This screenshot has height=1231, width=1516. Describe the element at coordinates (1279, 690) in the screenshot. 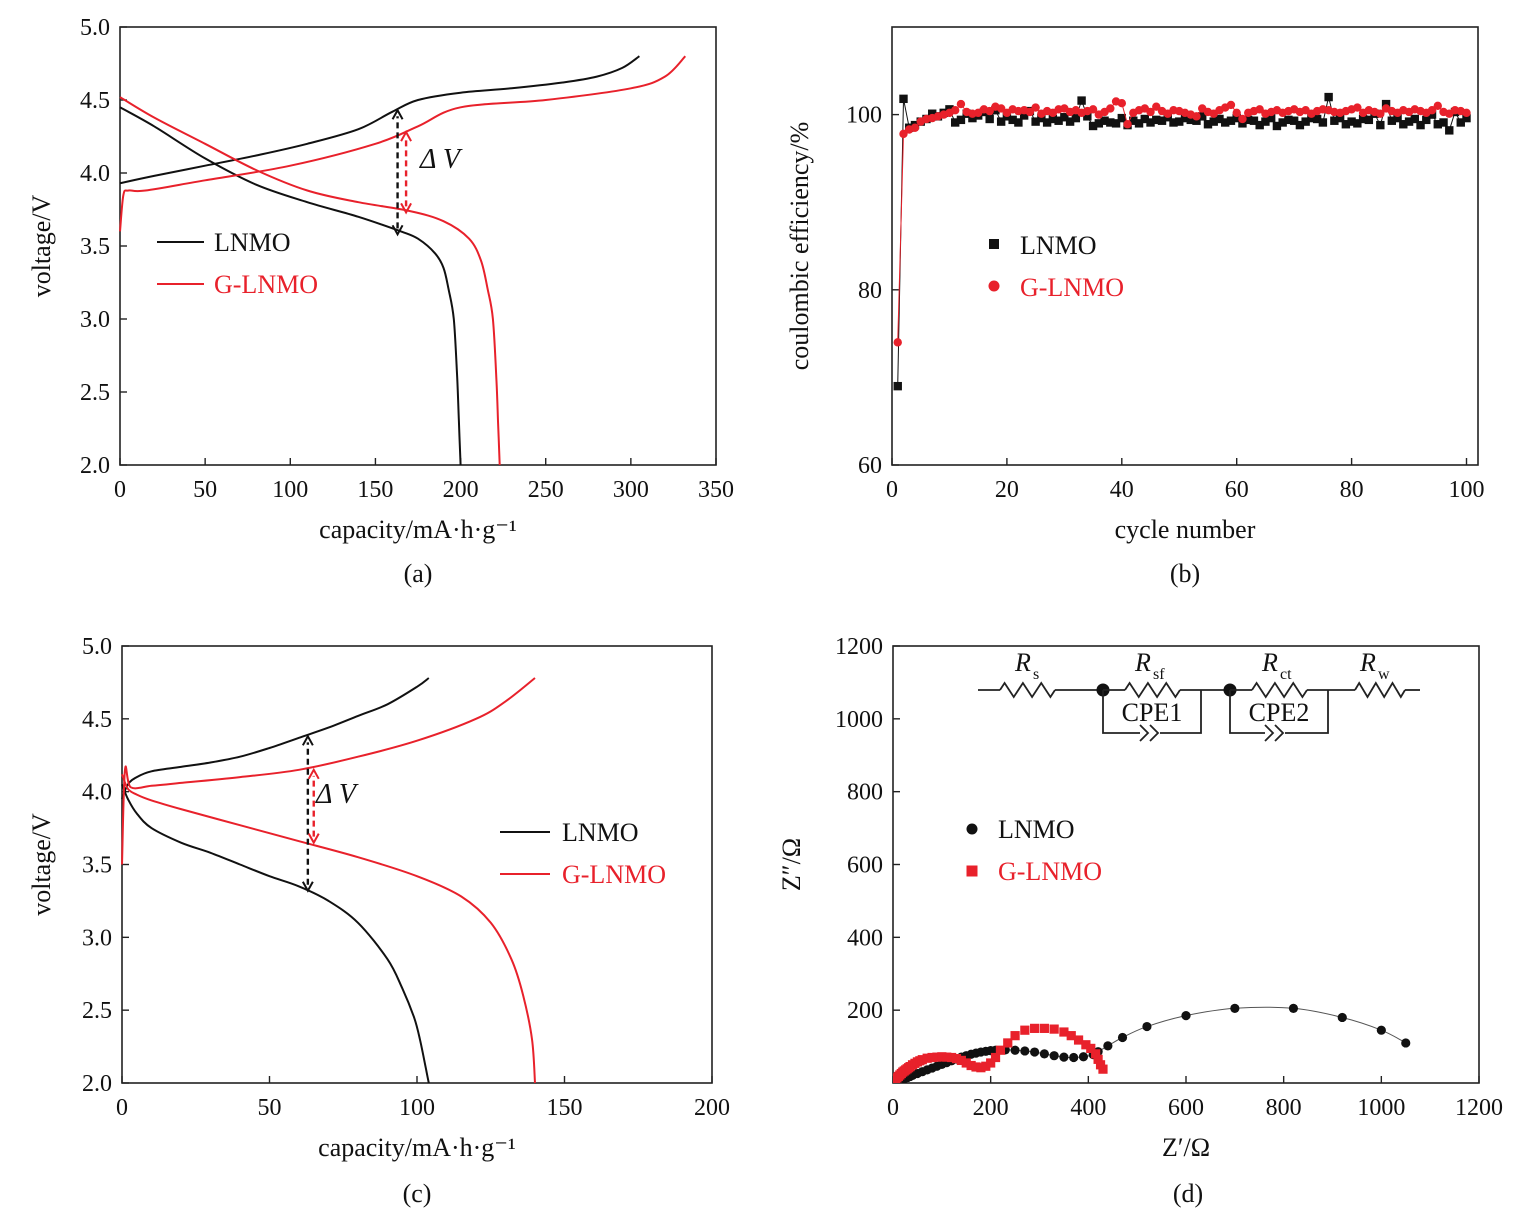

I see `resistor-rct` at that location.